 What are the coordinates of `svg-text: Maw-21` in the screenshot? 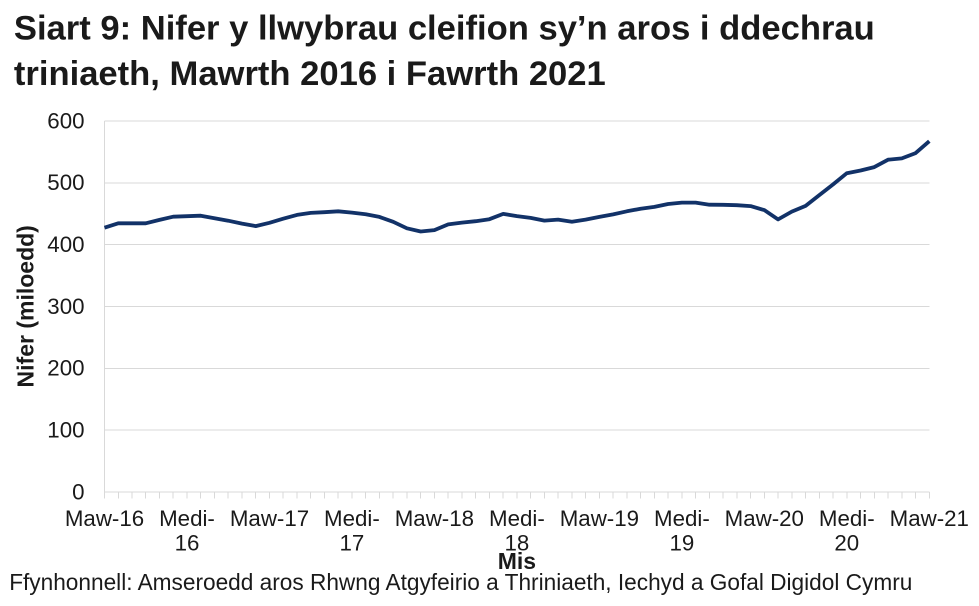 It's located at (929, 518).